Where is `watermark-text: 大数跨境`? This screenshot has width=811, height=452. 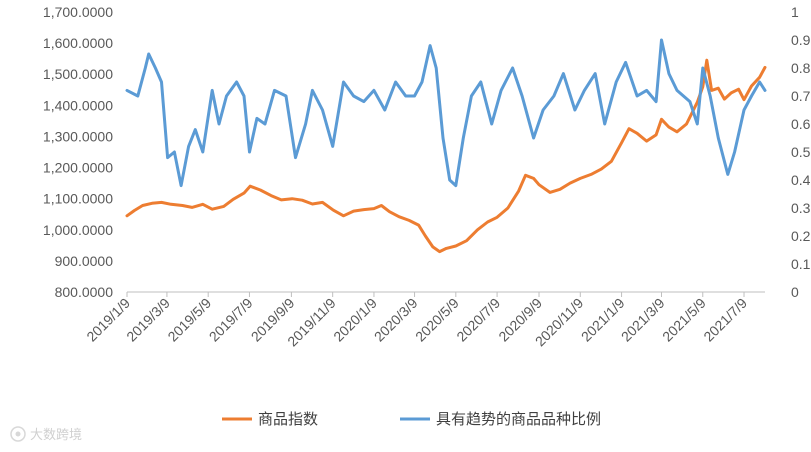
watermark-text: 大数跨境 is located at coordinates (56, 435).